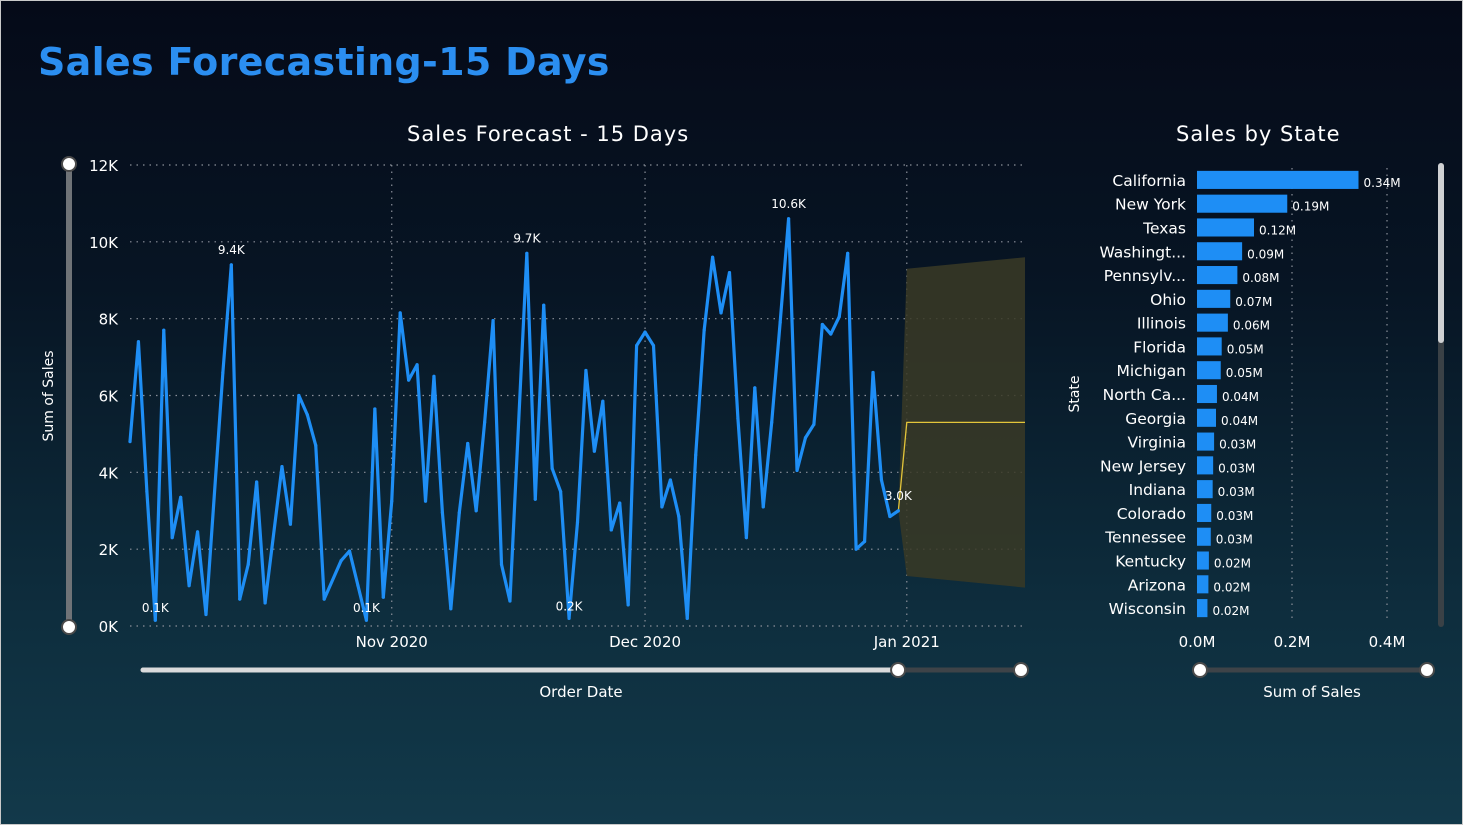  I want to click on date-slider-handle-end, so click(1021, 670).